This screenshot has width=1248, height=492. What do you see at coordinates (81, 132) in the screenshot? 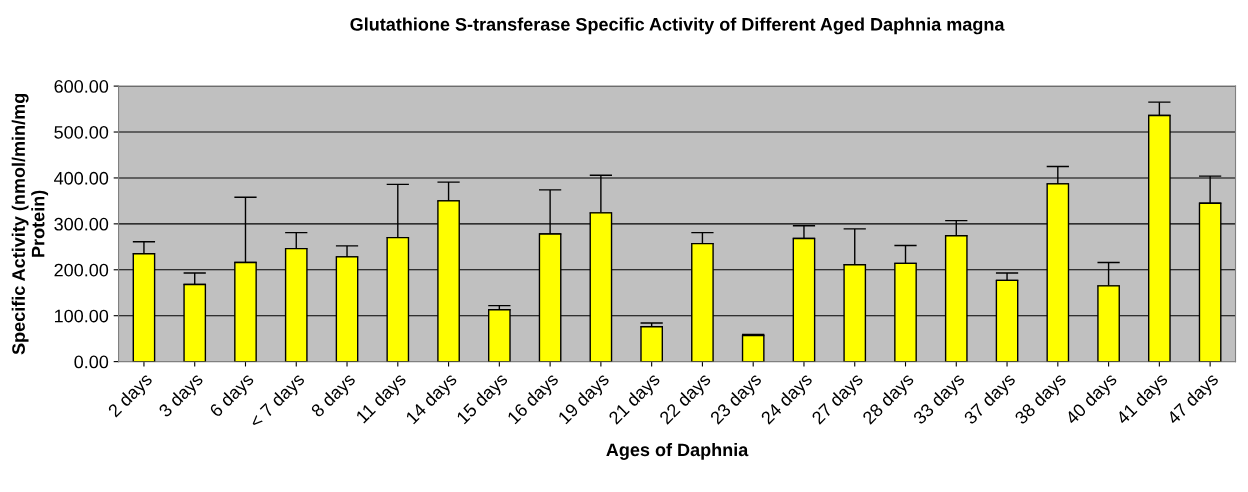
I see `y-tick-label: 500.00` at bounding box center [81, 132].